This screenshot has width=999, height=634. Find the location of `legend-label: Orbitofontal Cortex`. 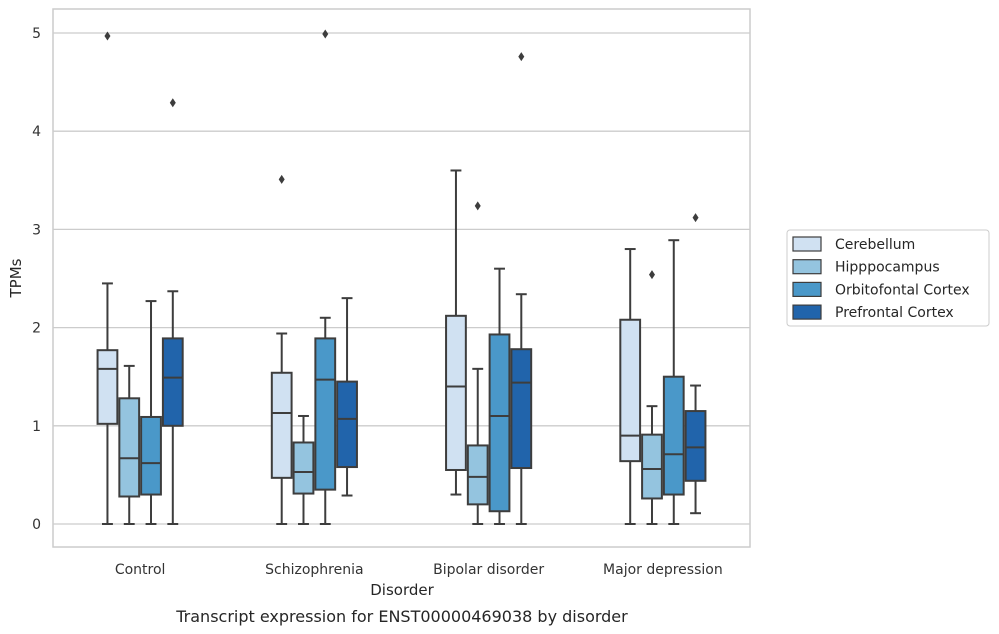

legend-label: Orbitofontal Cortex is located at coordinates (902, 290).